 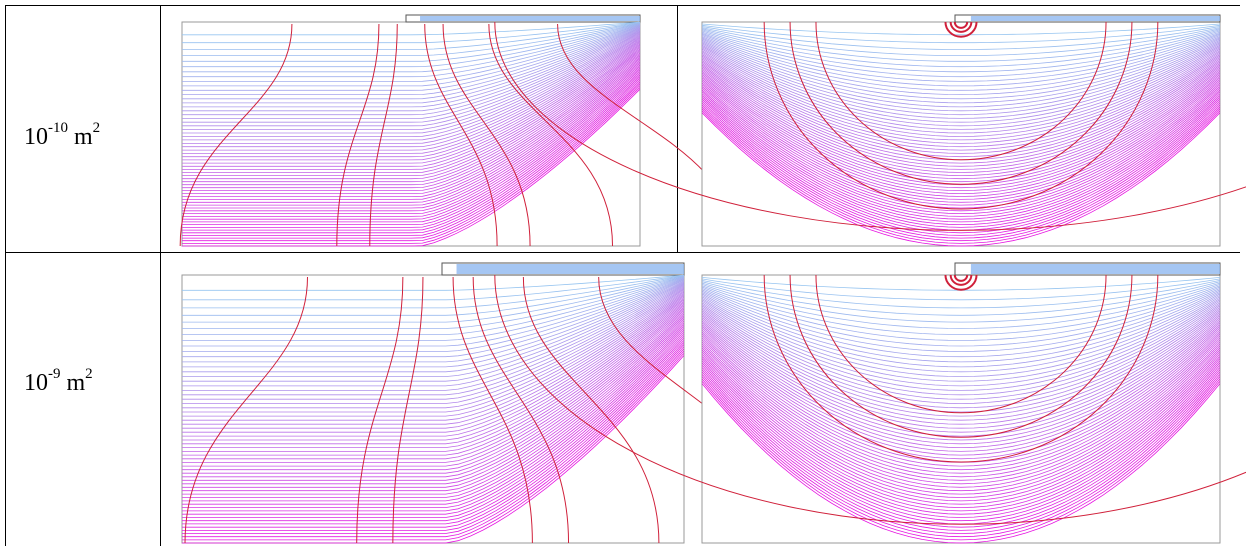 I want to click on label-unit-exponent: 2, so click(x=97, y=128).